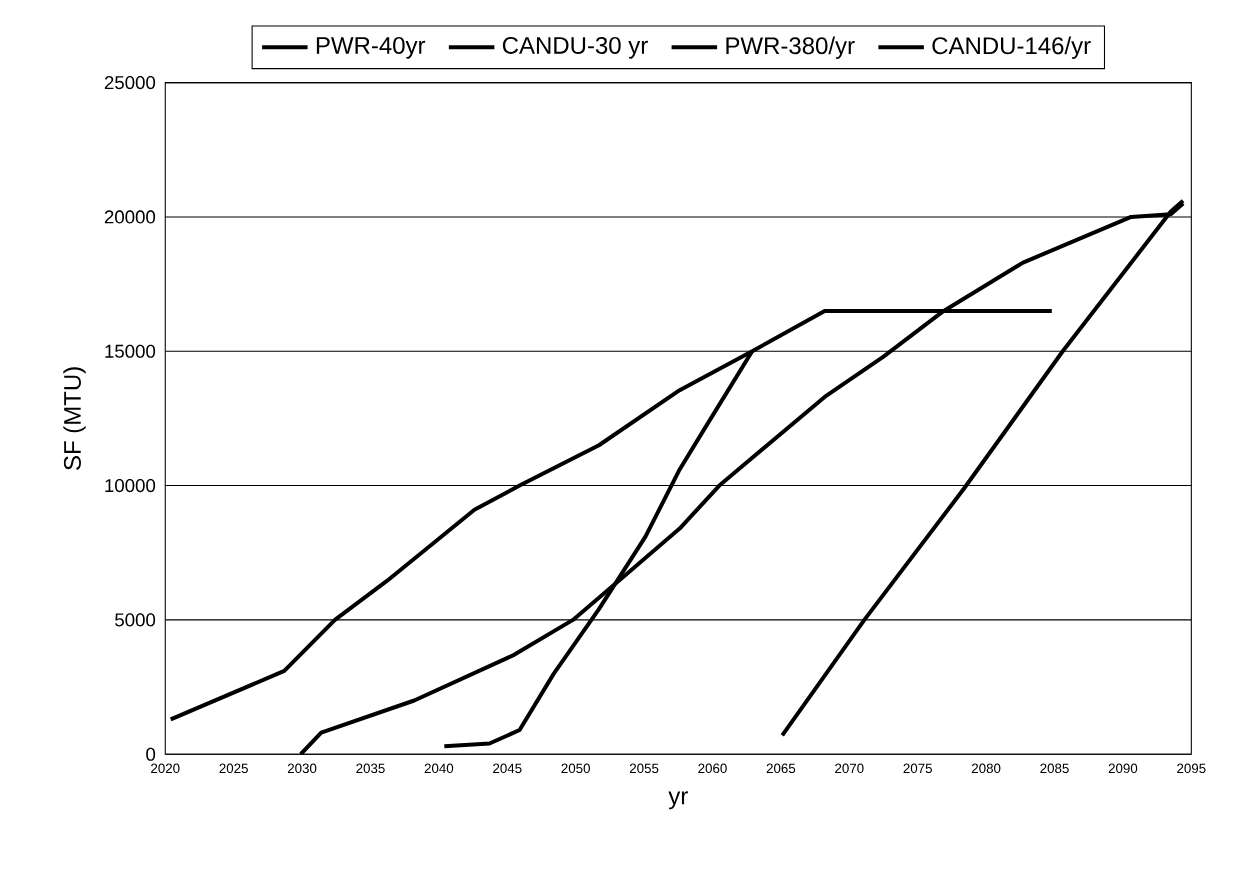  What do you see at coordinates (371, 47) in the screenshot?
I see `legend-label: PWR-40yr` at bounding box center [371, 47].